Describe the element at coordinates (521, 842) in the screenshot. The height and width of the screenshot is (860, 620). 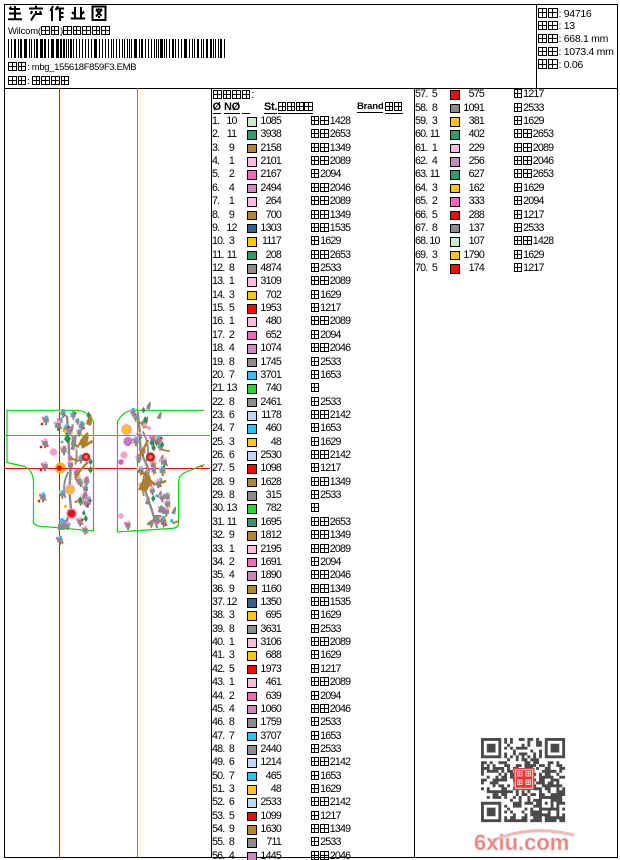
I see `svg-text: 6xiu.com` at that location.